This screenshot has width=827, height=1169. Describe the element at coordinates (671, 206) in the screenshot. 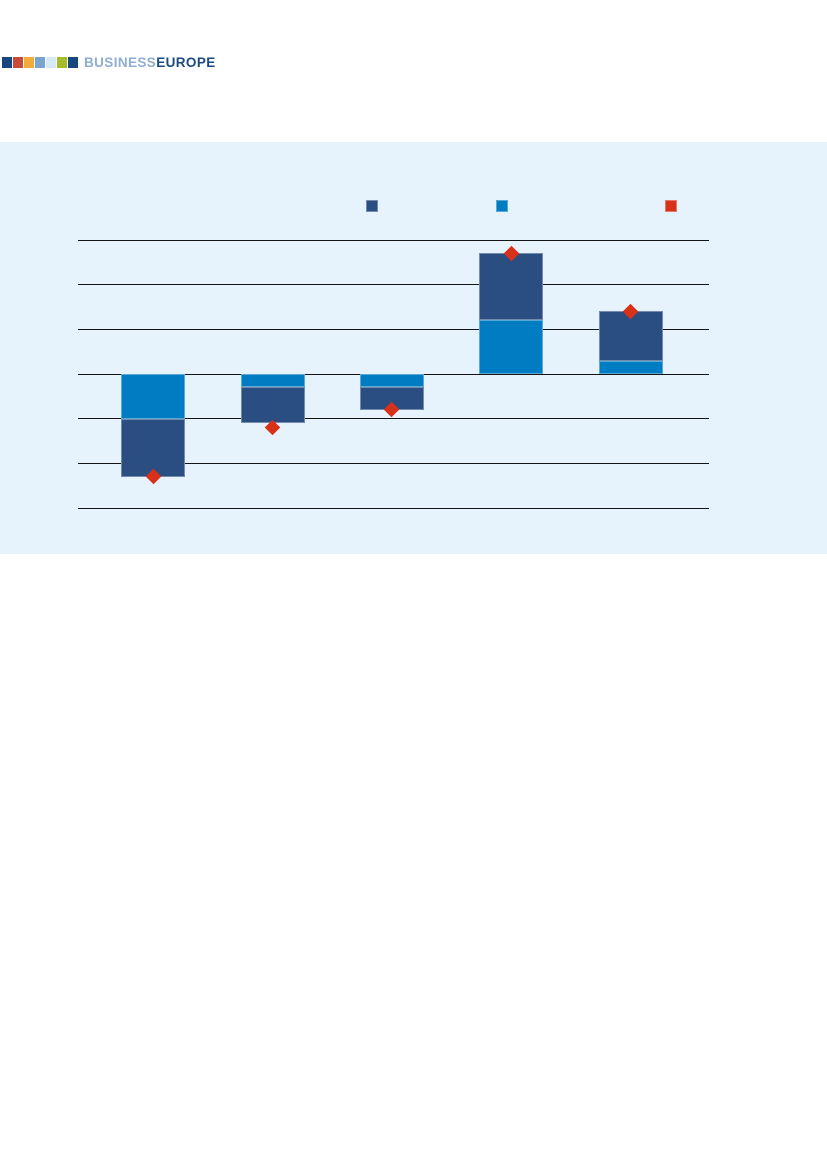

I see `legend-swatch-red-diamond-series` at that location.